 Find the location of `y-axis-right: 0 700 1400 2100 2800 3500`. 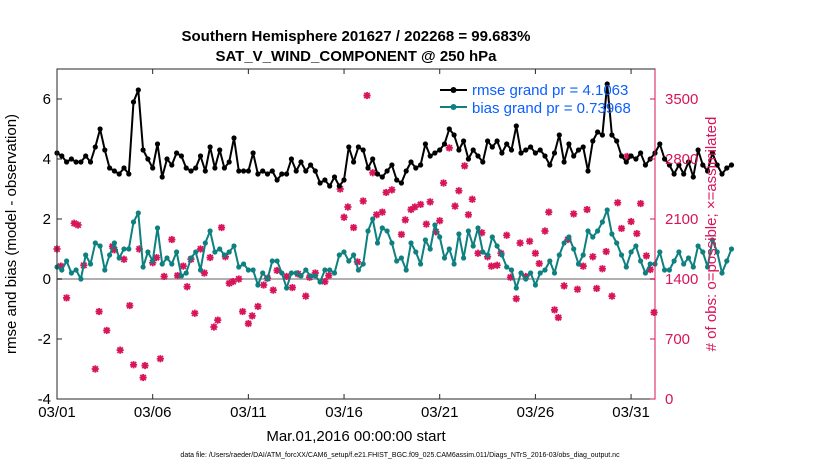

y-axis-right: 0 700 1400 2100 2800 3500 is located at coordinates (674, 238).